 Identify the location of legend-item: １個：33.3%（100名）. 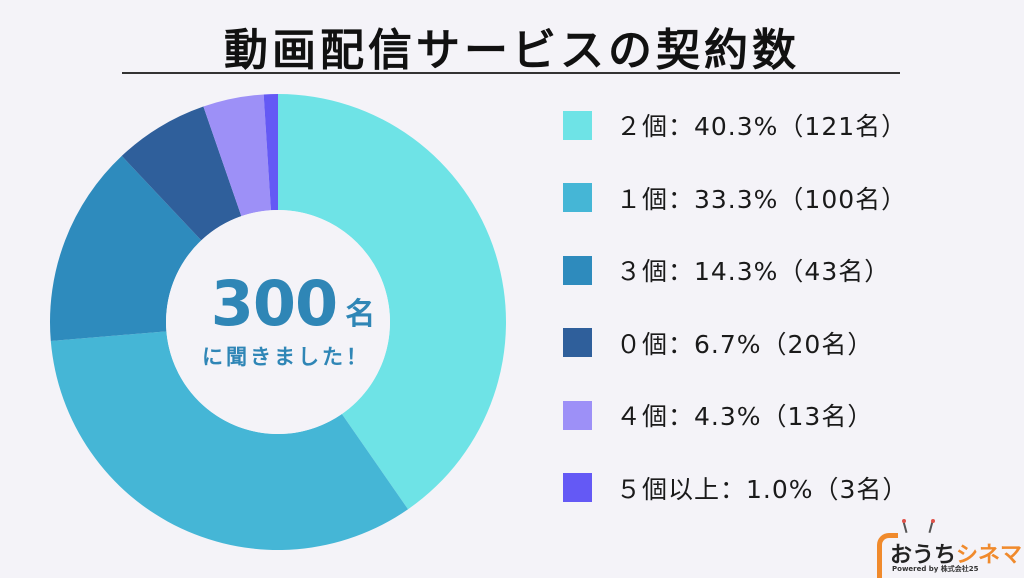
(735, 198).